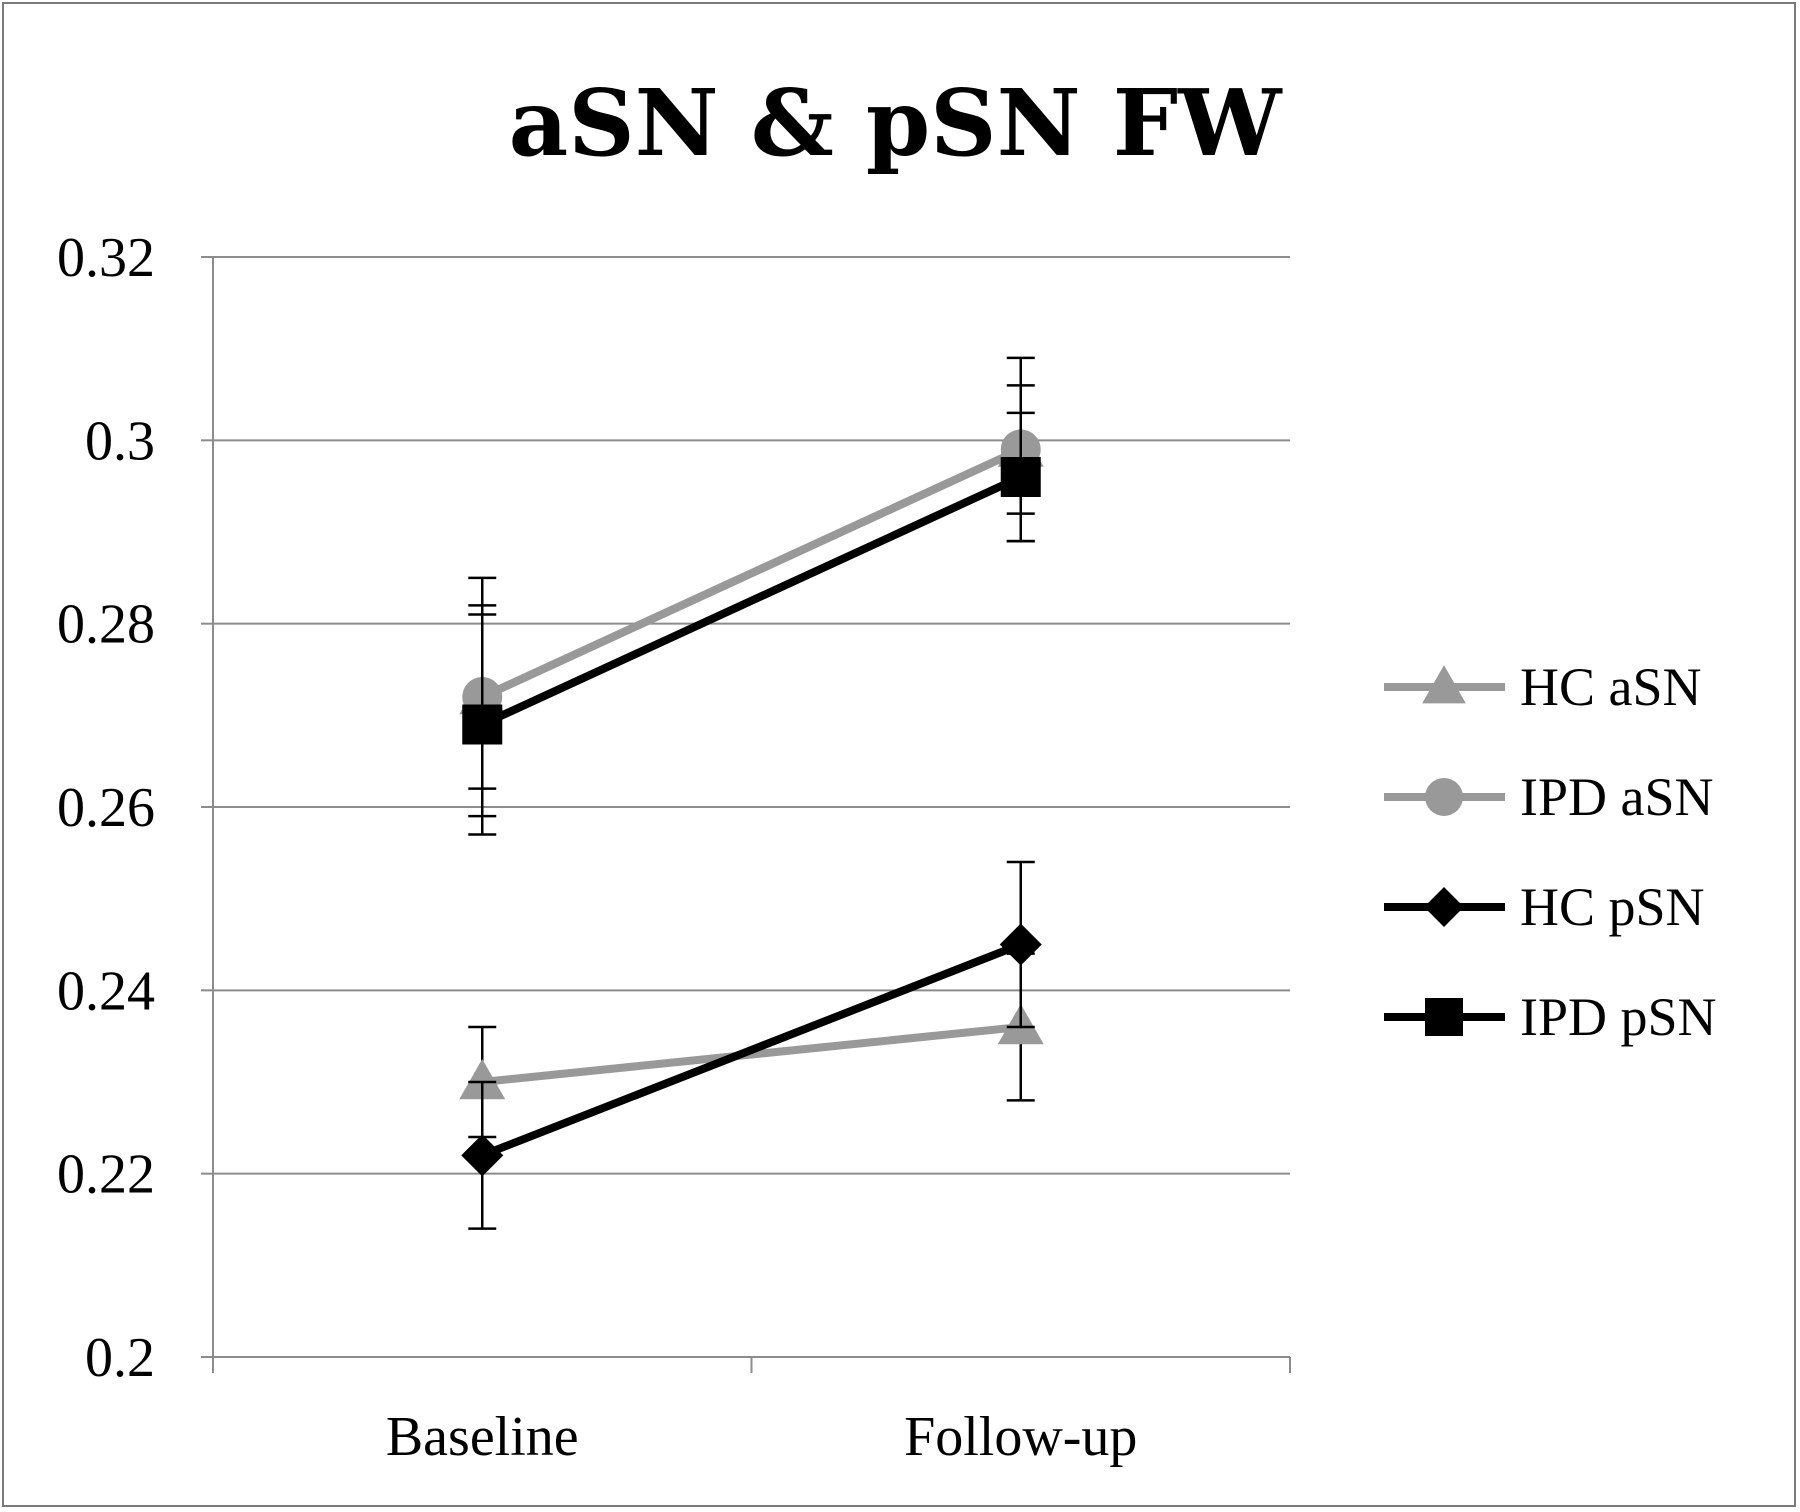 The width and height of the screenshot is (1800, 1512). I want to click on y-tick-label: 0.26, so click(106, 808).